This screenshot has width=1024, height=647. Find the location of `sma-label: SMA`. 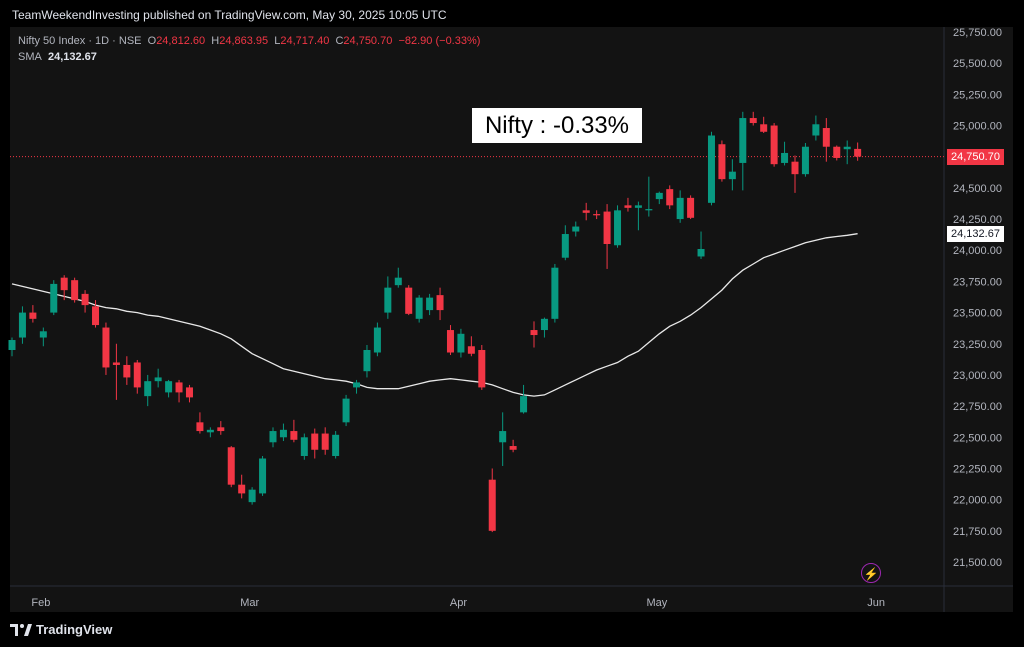

sma-label: SMA is located at coordinates (30, 57).